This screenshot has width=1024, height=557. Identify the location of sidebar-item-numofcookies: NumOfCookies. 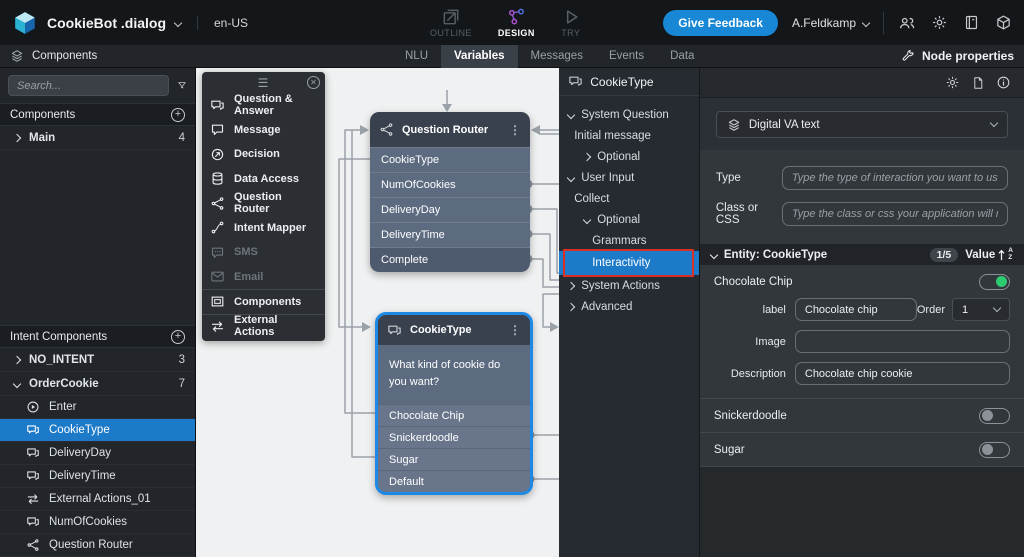
(97, 522).